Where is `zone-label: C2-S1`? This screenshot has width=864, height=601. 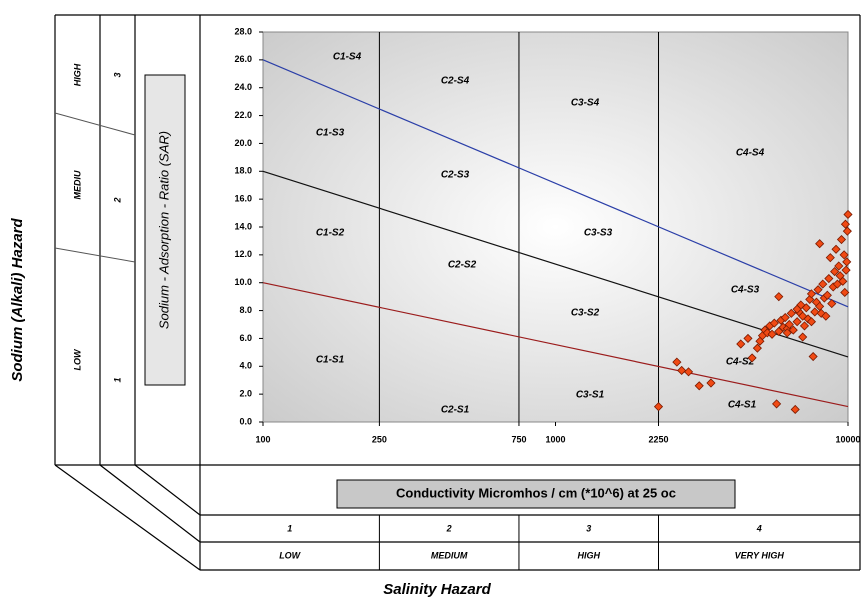 zone-label: C2-S1 is located at coordinates (455, 410).